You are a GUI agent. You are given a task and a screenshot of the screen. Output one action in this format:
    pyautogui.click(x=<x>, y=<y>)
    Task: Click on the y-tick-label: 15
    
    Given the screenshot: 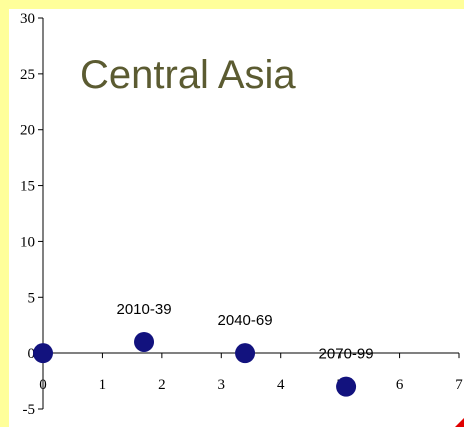 What is the action you would take?
    pyautogui.click(x=27, y=187)
    